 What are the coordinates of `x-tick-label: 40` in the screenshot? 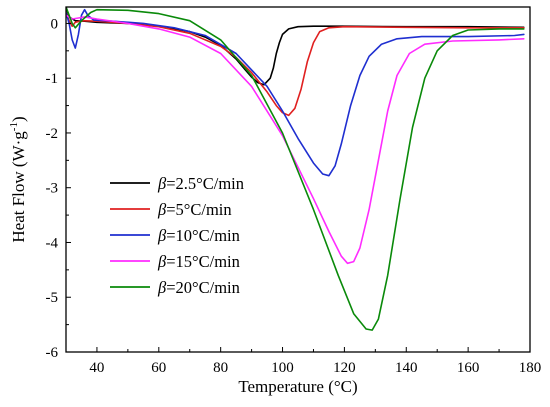 It's located at (96, 368).